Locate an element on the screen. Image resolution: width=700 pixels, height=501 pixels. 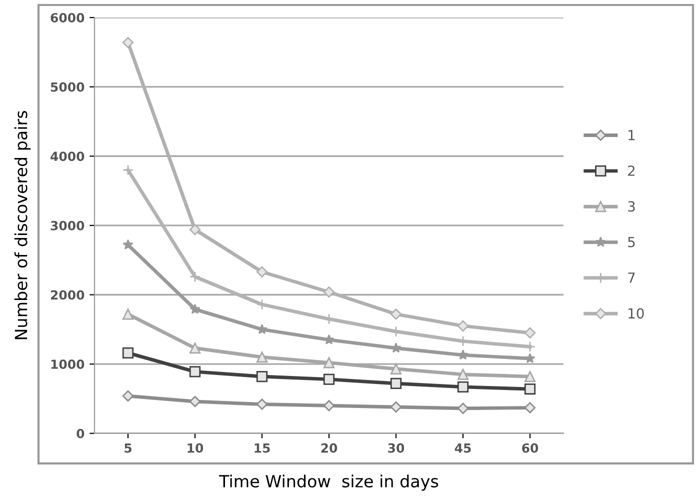
y-tick-label: 6000 is located at coordinates (67, 17).